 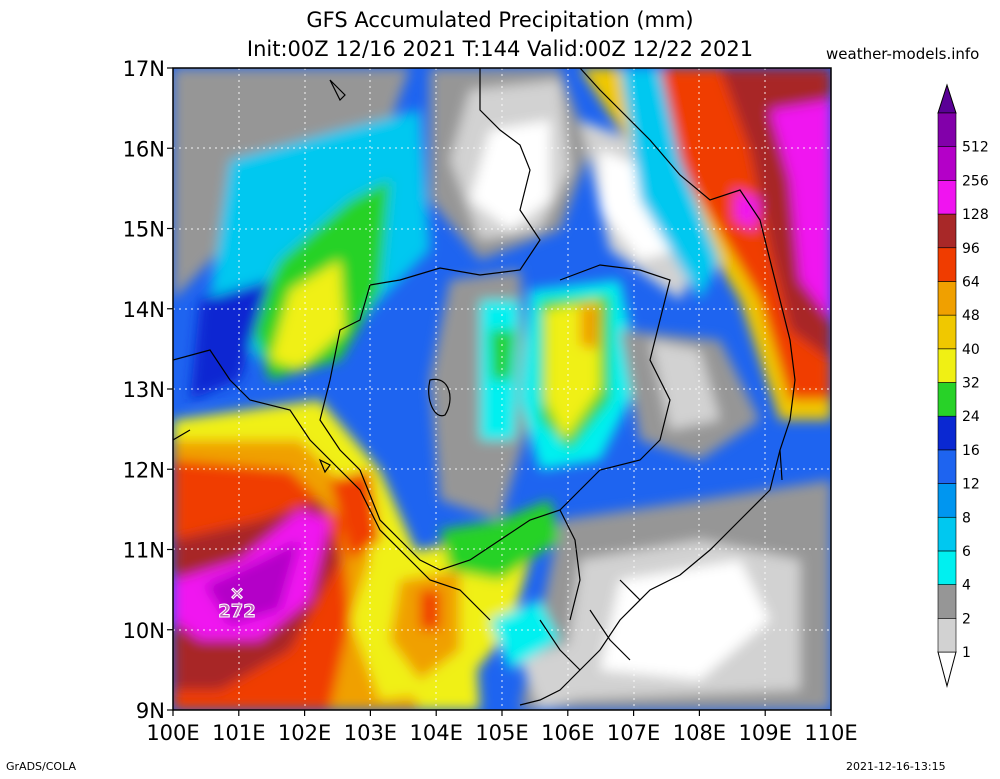 I want to click on lon-label: 108E, so click(x=699, y=733).